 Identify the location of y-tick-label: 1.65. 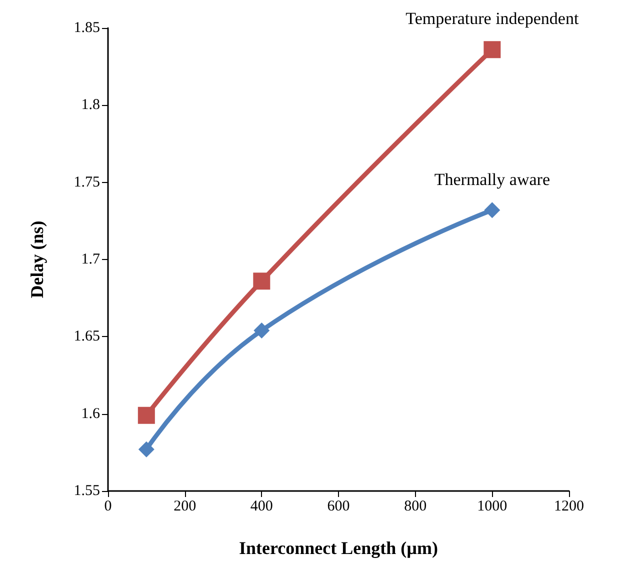
(87, 336).